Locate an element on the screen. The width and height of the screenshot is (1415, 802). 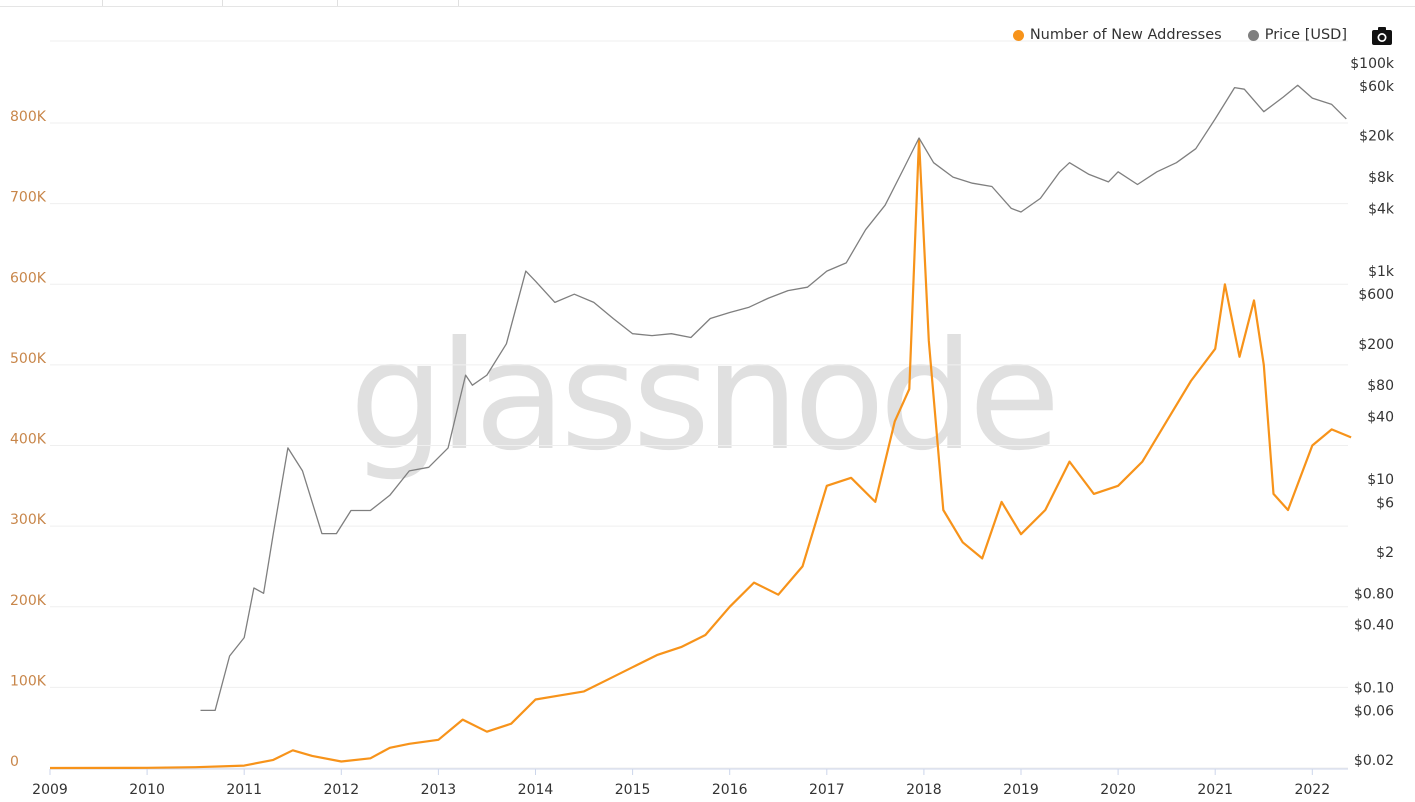
x-tick-label: 2016 is located at coordinates (730, 790).